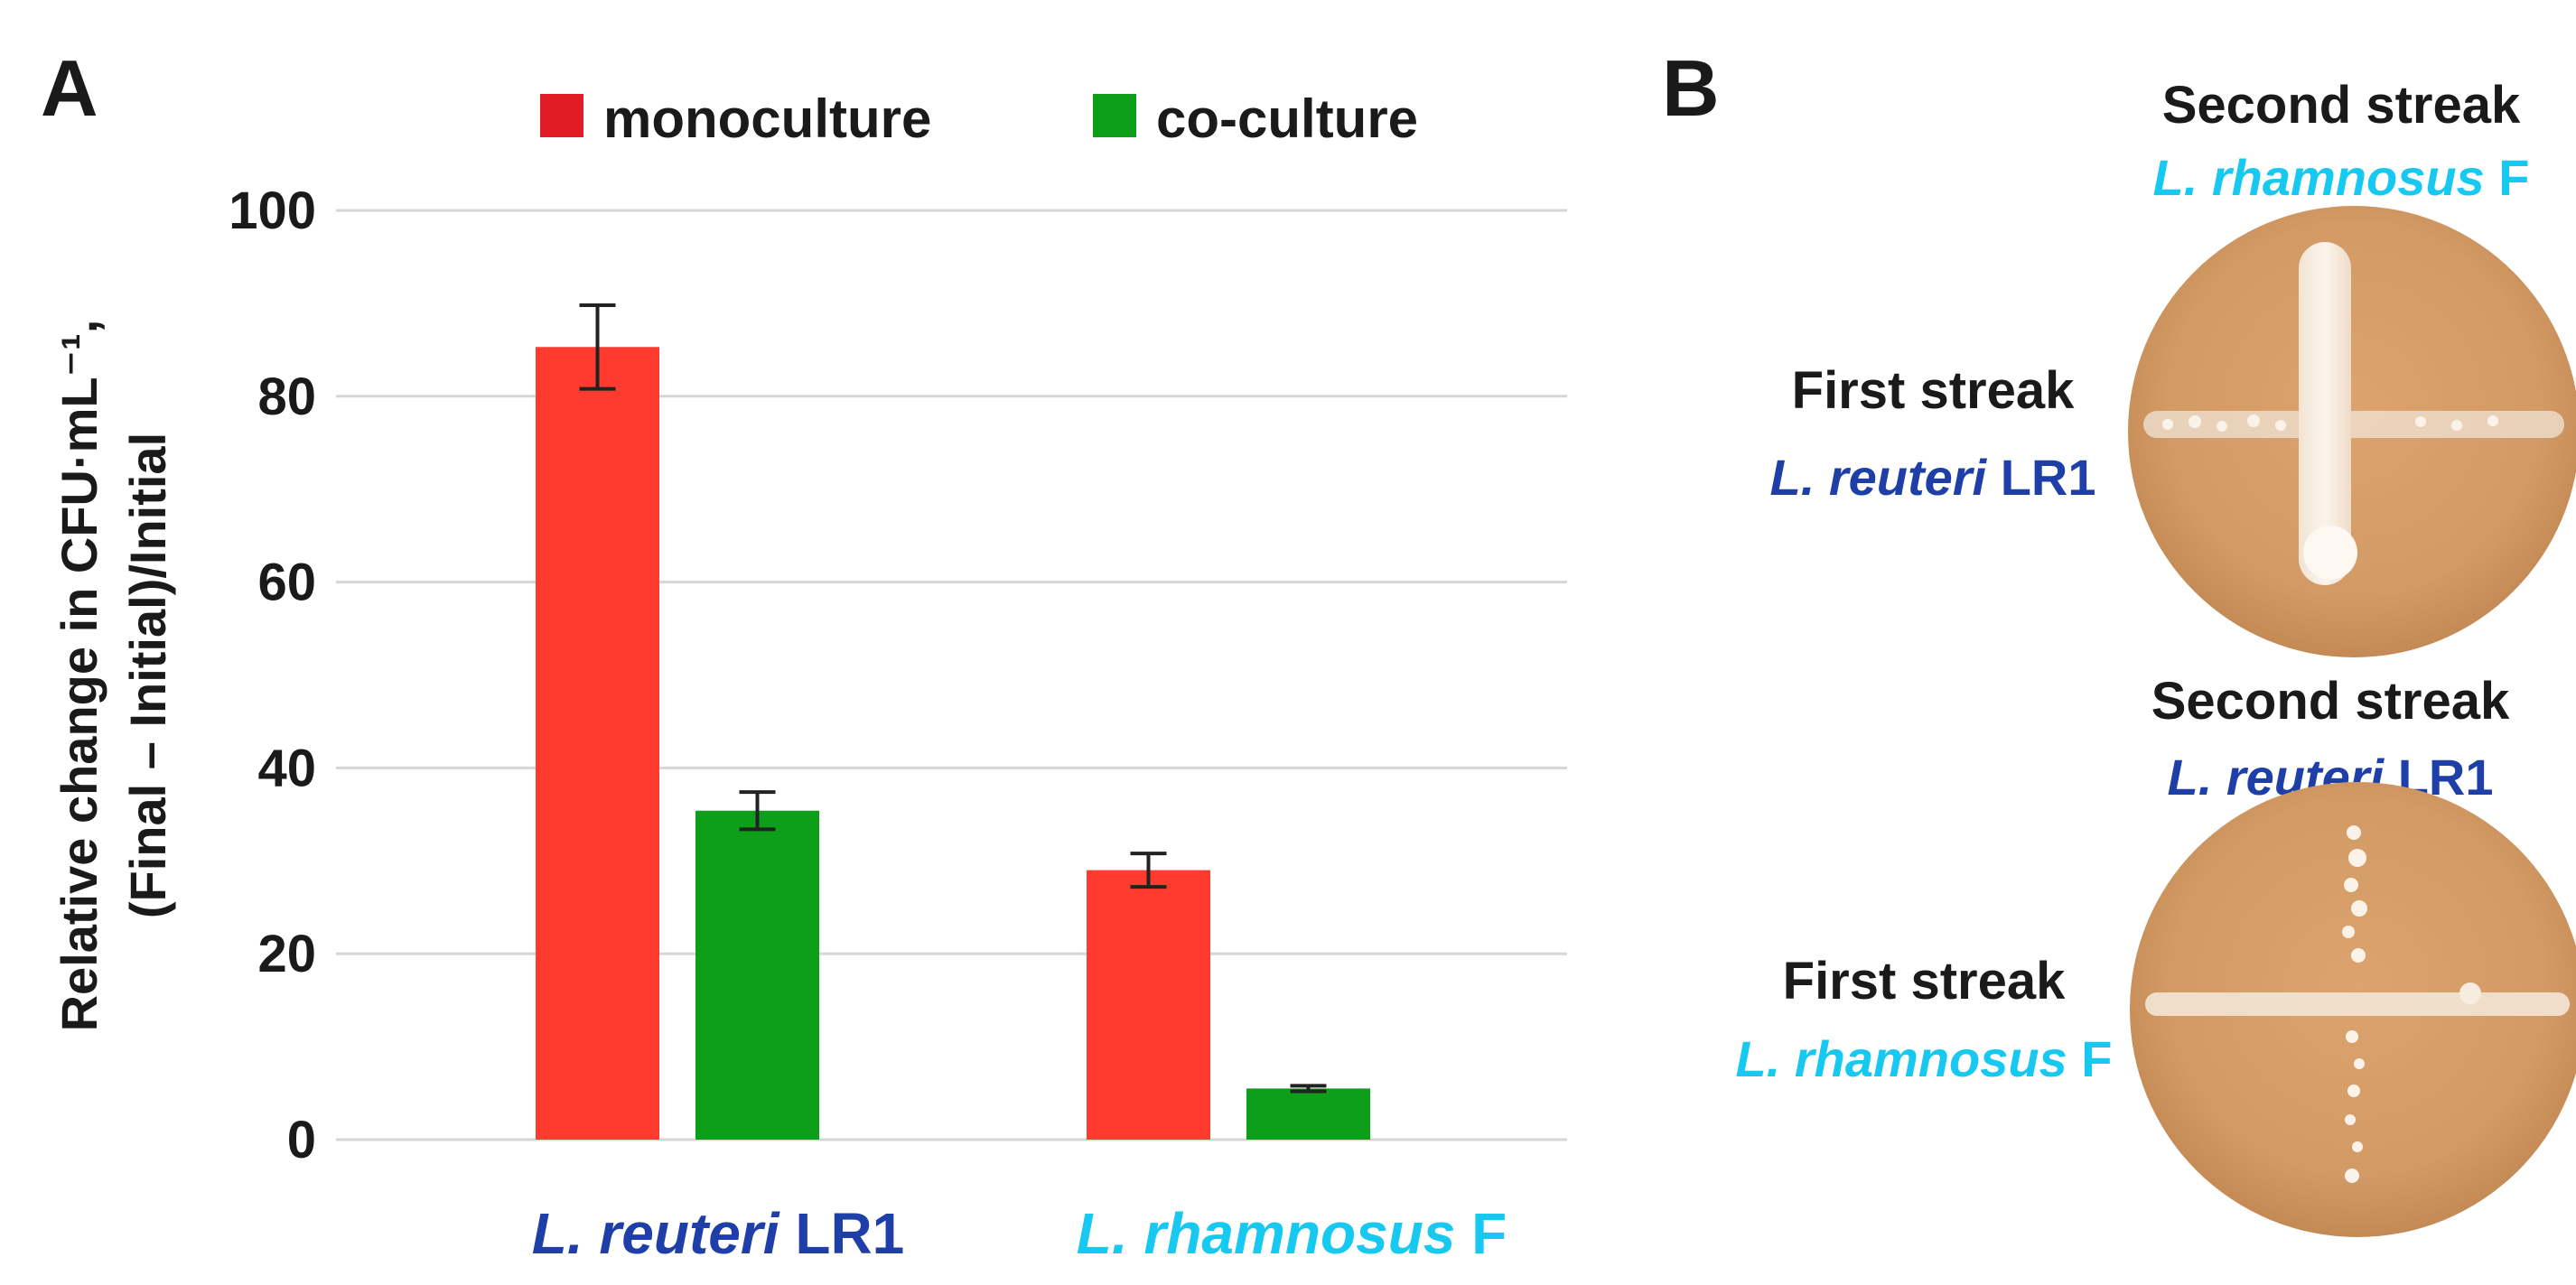 The image size is (2576, 1285). Describe the element at coordinates (1266, 1233) in the screenshot. I see `category-species-1: L. rhamnosus` at that location.